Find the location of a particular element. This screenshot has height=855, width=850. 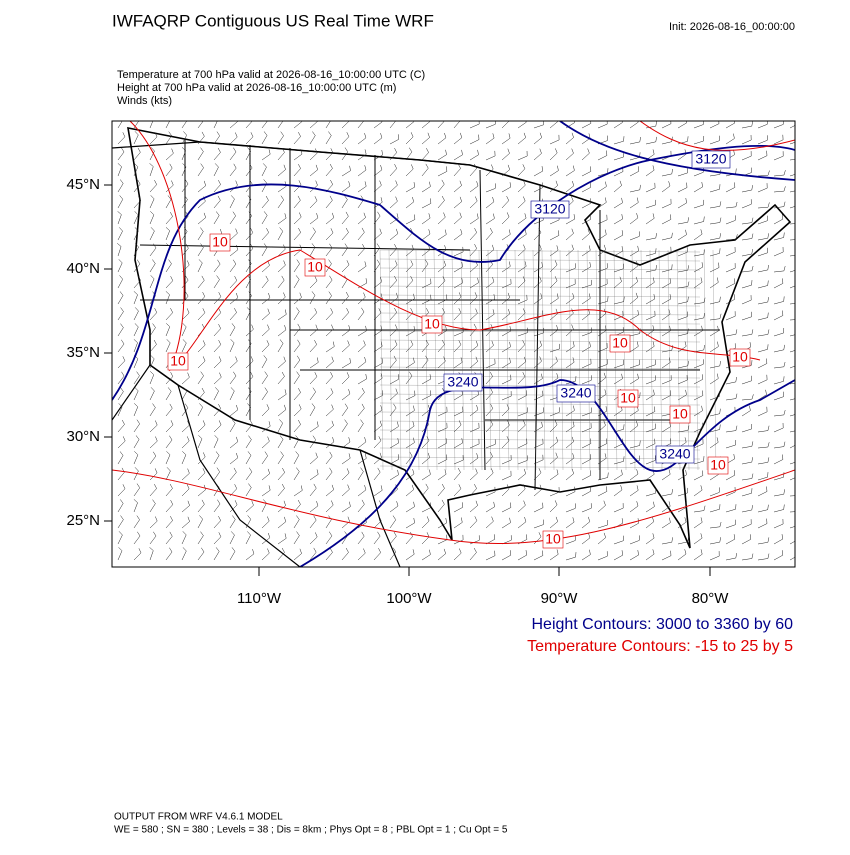

temperature-legend: Temperature Contours: -15 to 25 by 5 is located at coordinates (660, 646).